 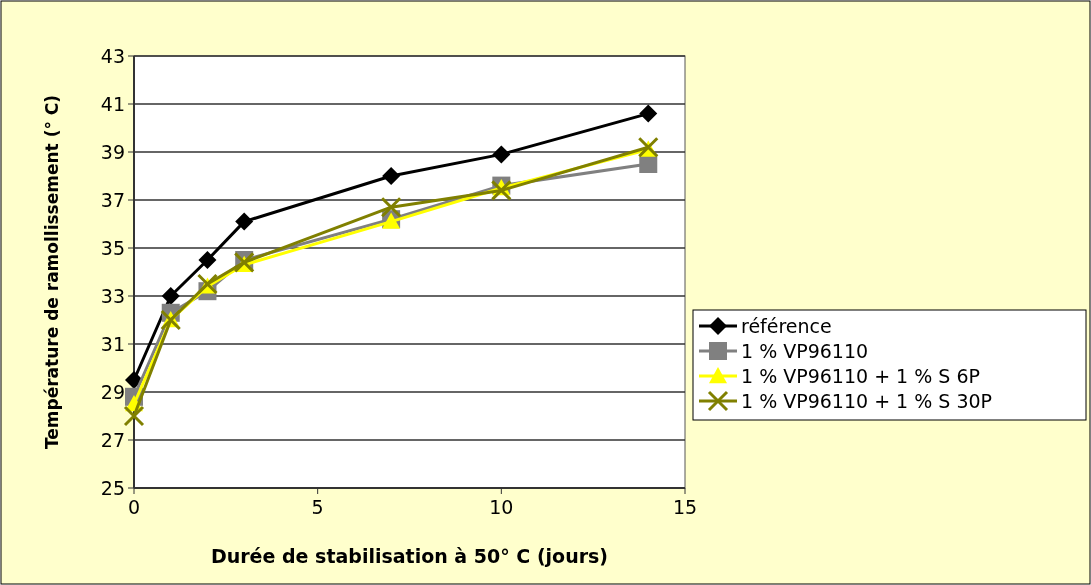 What do you see at coordinates (501, 507) in the screenshot?
I see `x-tick-label: 10` at bounding box center [501, 507].